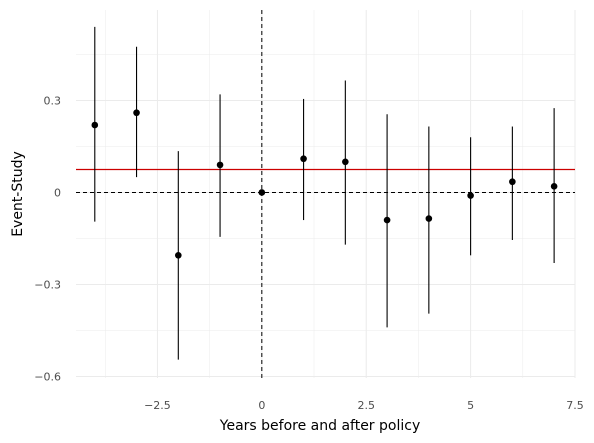 This screenshot has height=443, width=594. Describe the element at coordinates (47, 284) in the screenshot. I see `y-tick-label: −0.3` at that location.